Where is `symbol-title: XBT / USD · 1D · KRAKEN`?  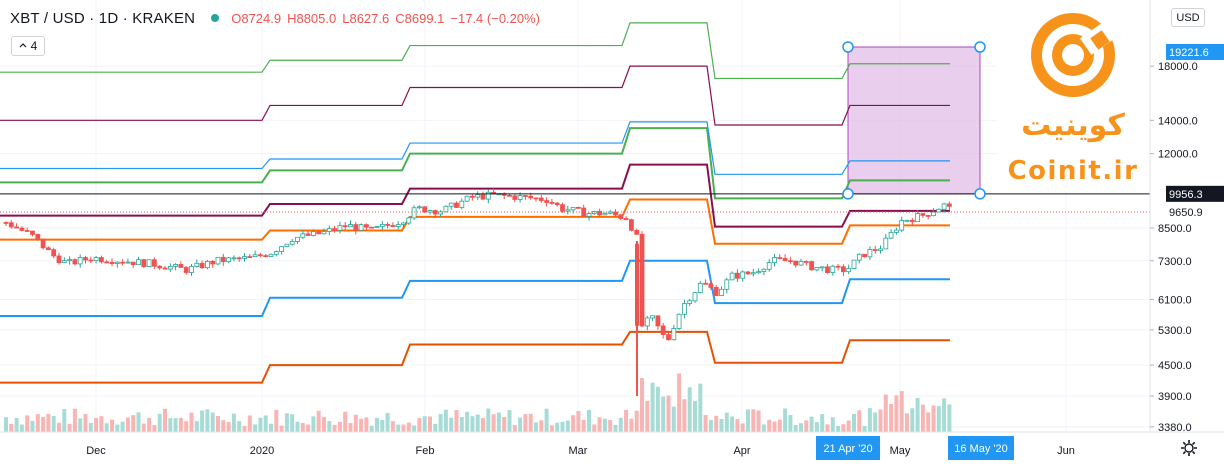
symbol-title: XBT / USD · 1D · KRAKEN is located at coordinates (103, 18).